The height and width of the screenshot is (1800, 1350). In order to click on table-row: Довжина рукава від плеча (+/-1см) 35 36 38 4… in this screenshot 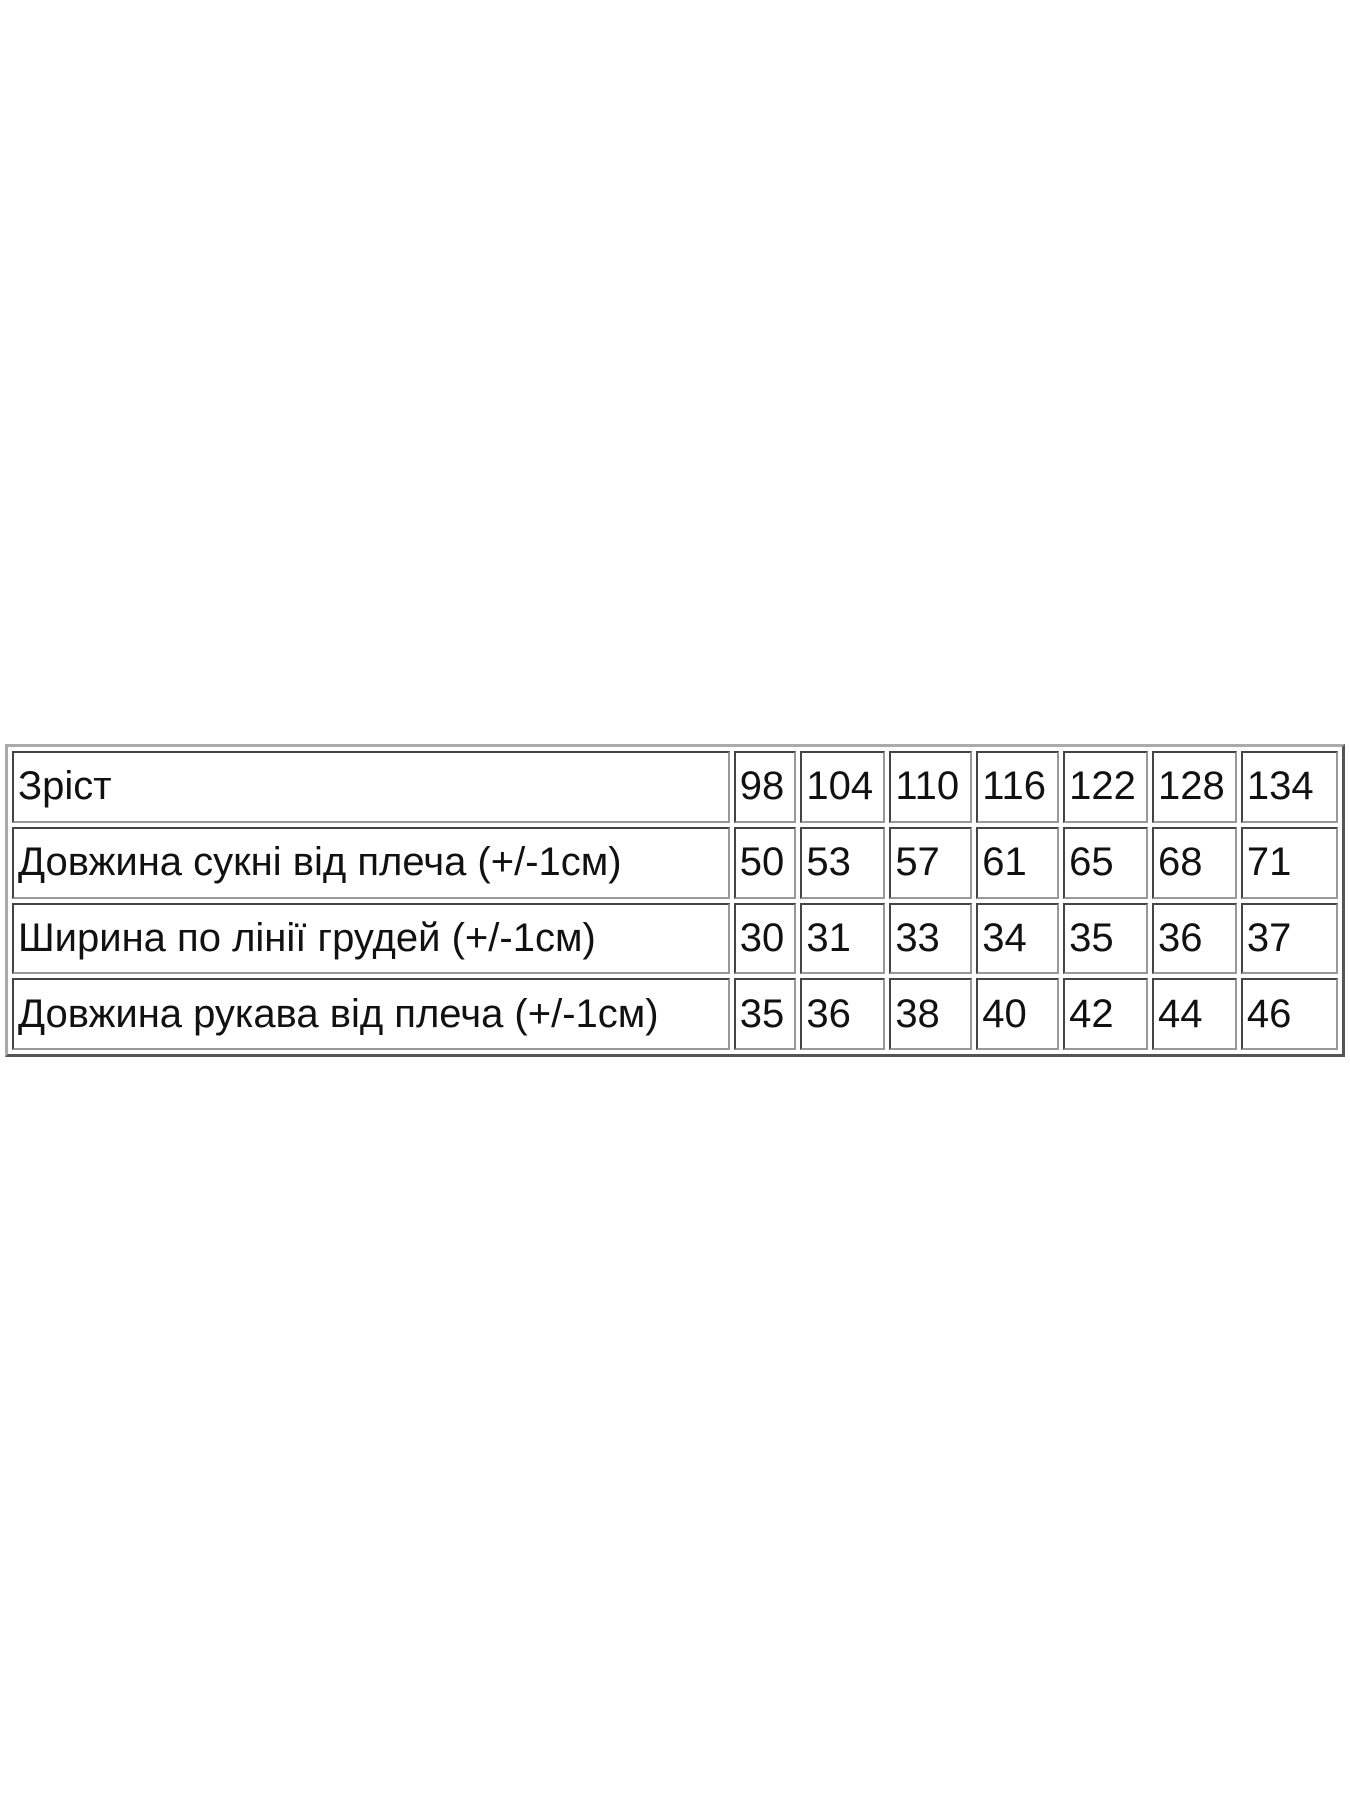, I will do `click(675, 1014)`.